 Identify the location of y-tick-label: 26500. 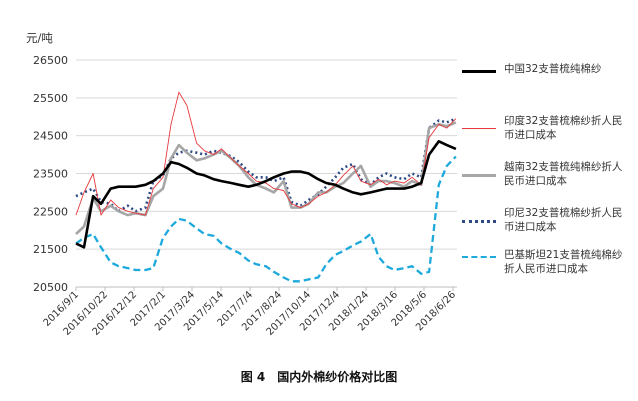
(50, 60).